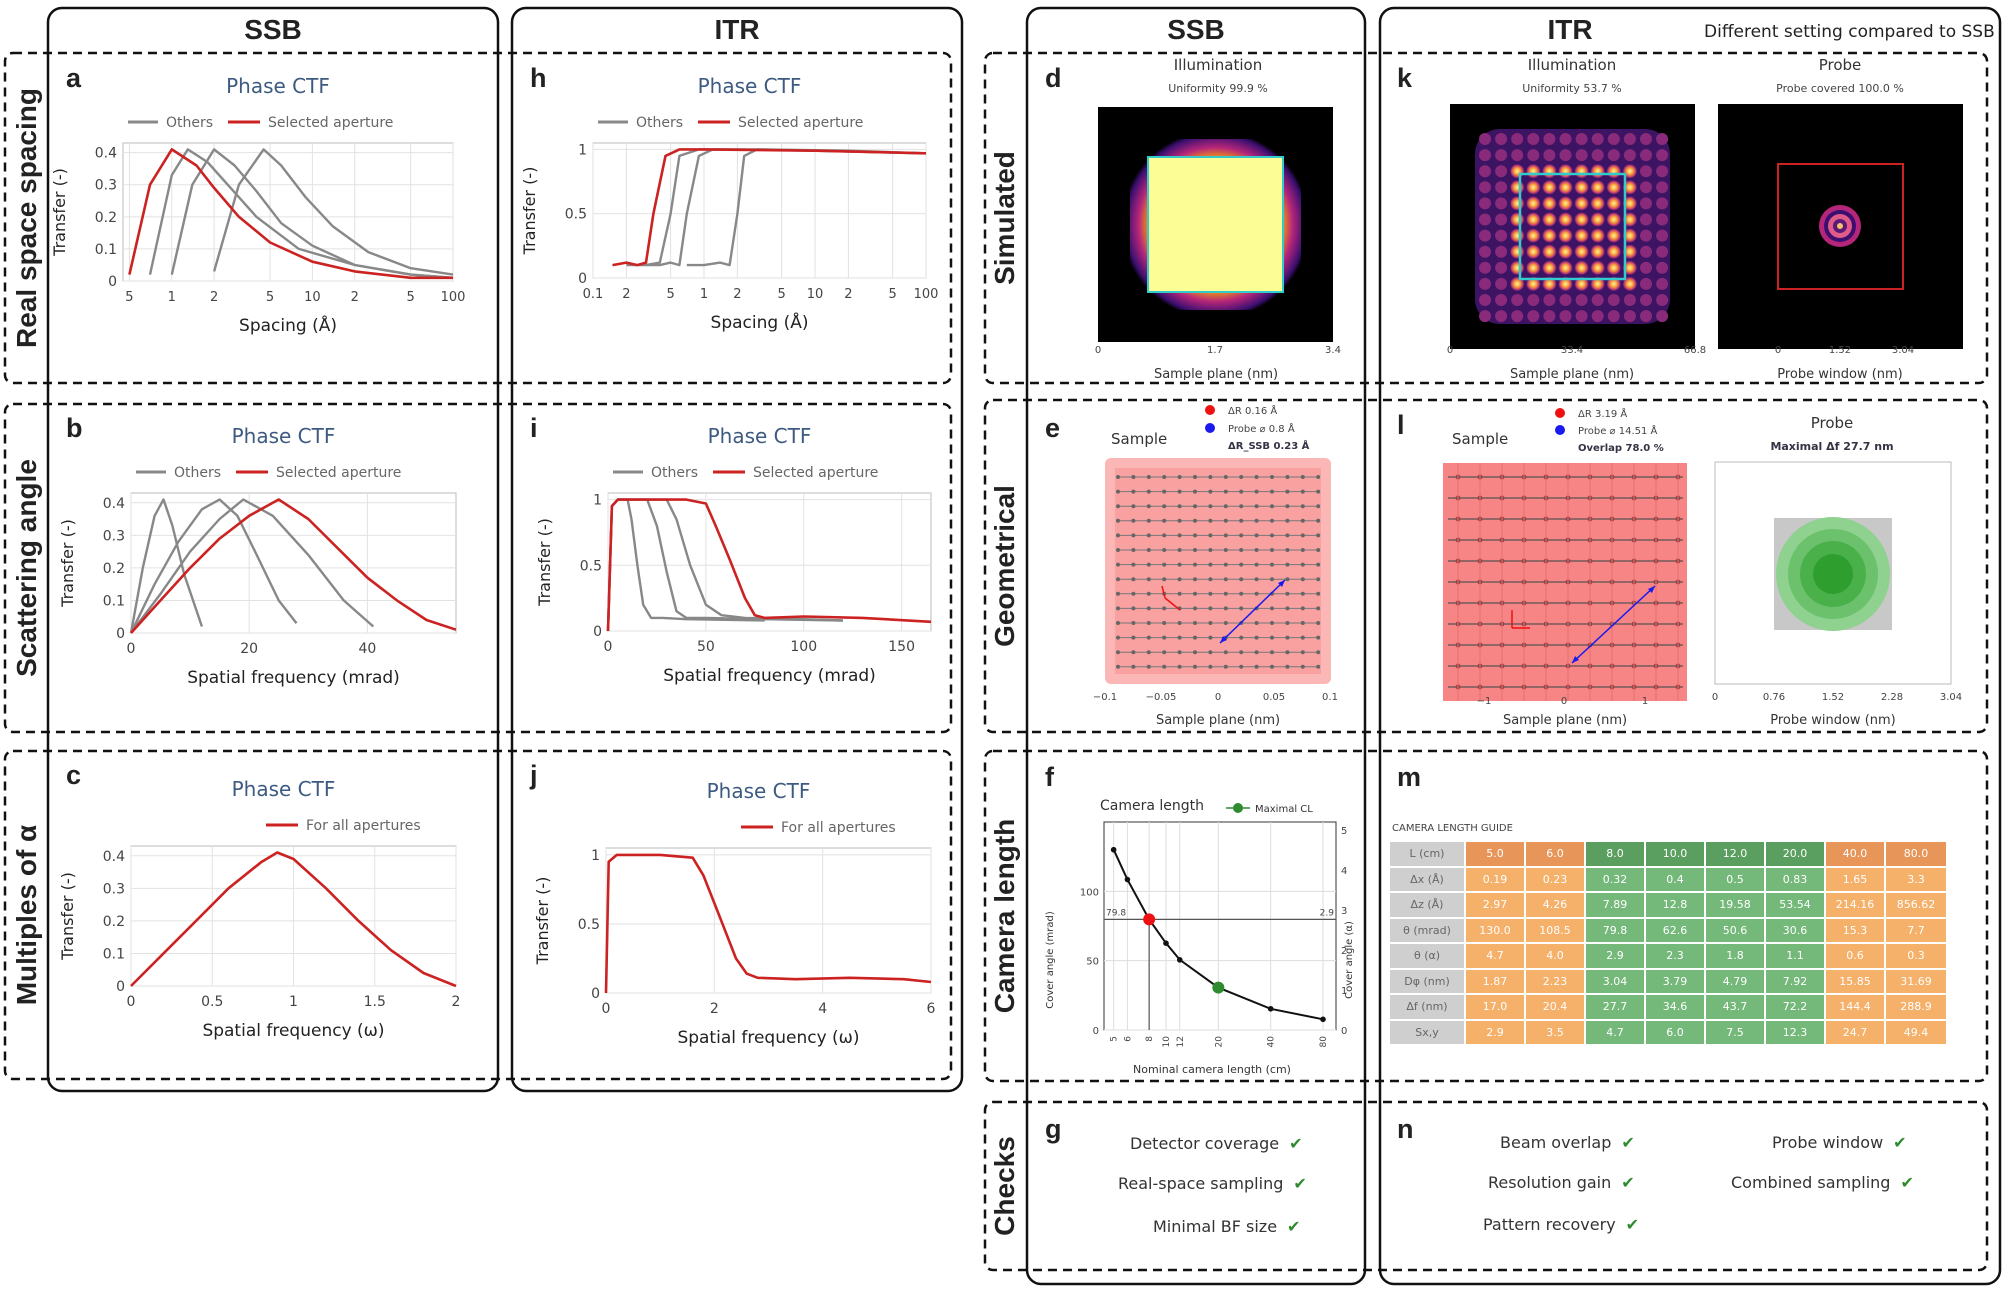  Describe the element at coordinates (1572, 88) in the screenshot. I see `illum-itr-subtitle: Uniformity 53.7 %` at that location.